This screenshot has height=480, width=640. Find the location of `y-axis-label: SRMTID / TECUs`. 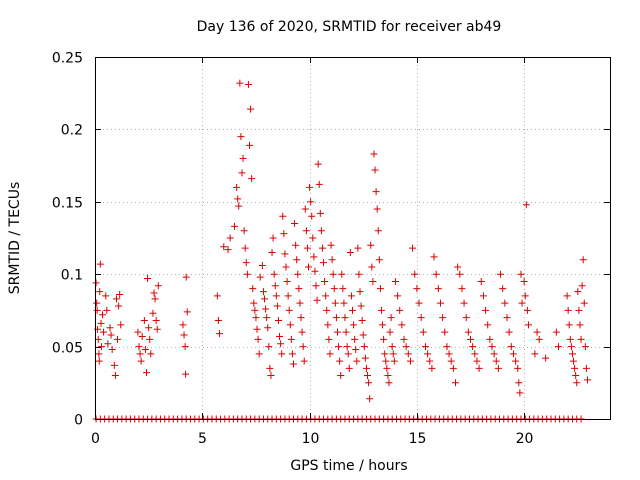

y-axis-label: SRMTID / TECUs is located at coordinates (15, 238).